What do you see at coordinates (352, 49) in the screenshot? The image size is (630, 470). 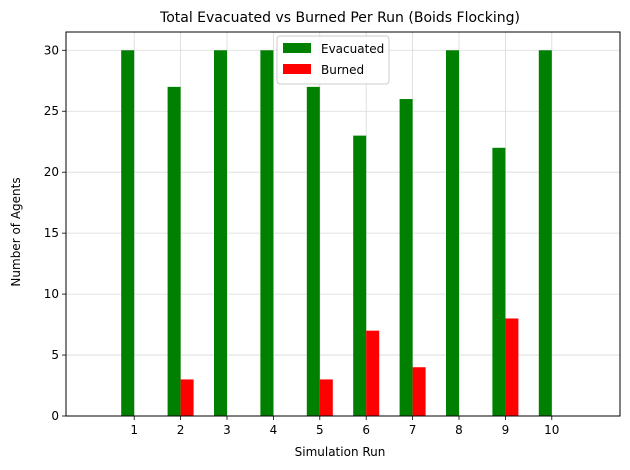 I see `legend-label: Evacuated` at bounding box center [352, 49].